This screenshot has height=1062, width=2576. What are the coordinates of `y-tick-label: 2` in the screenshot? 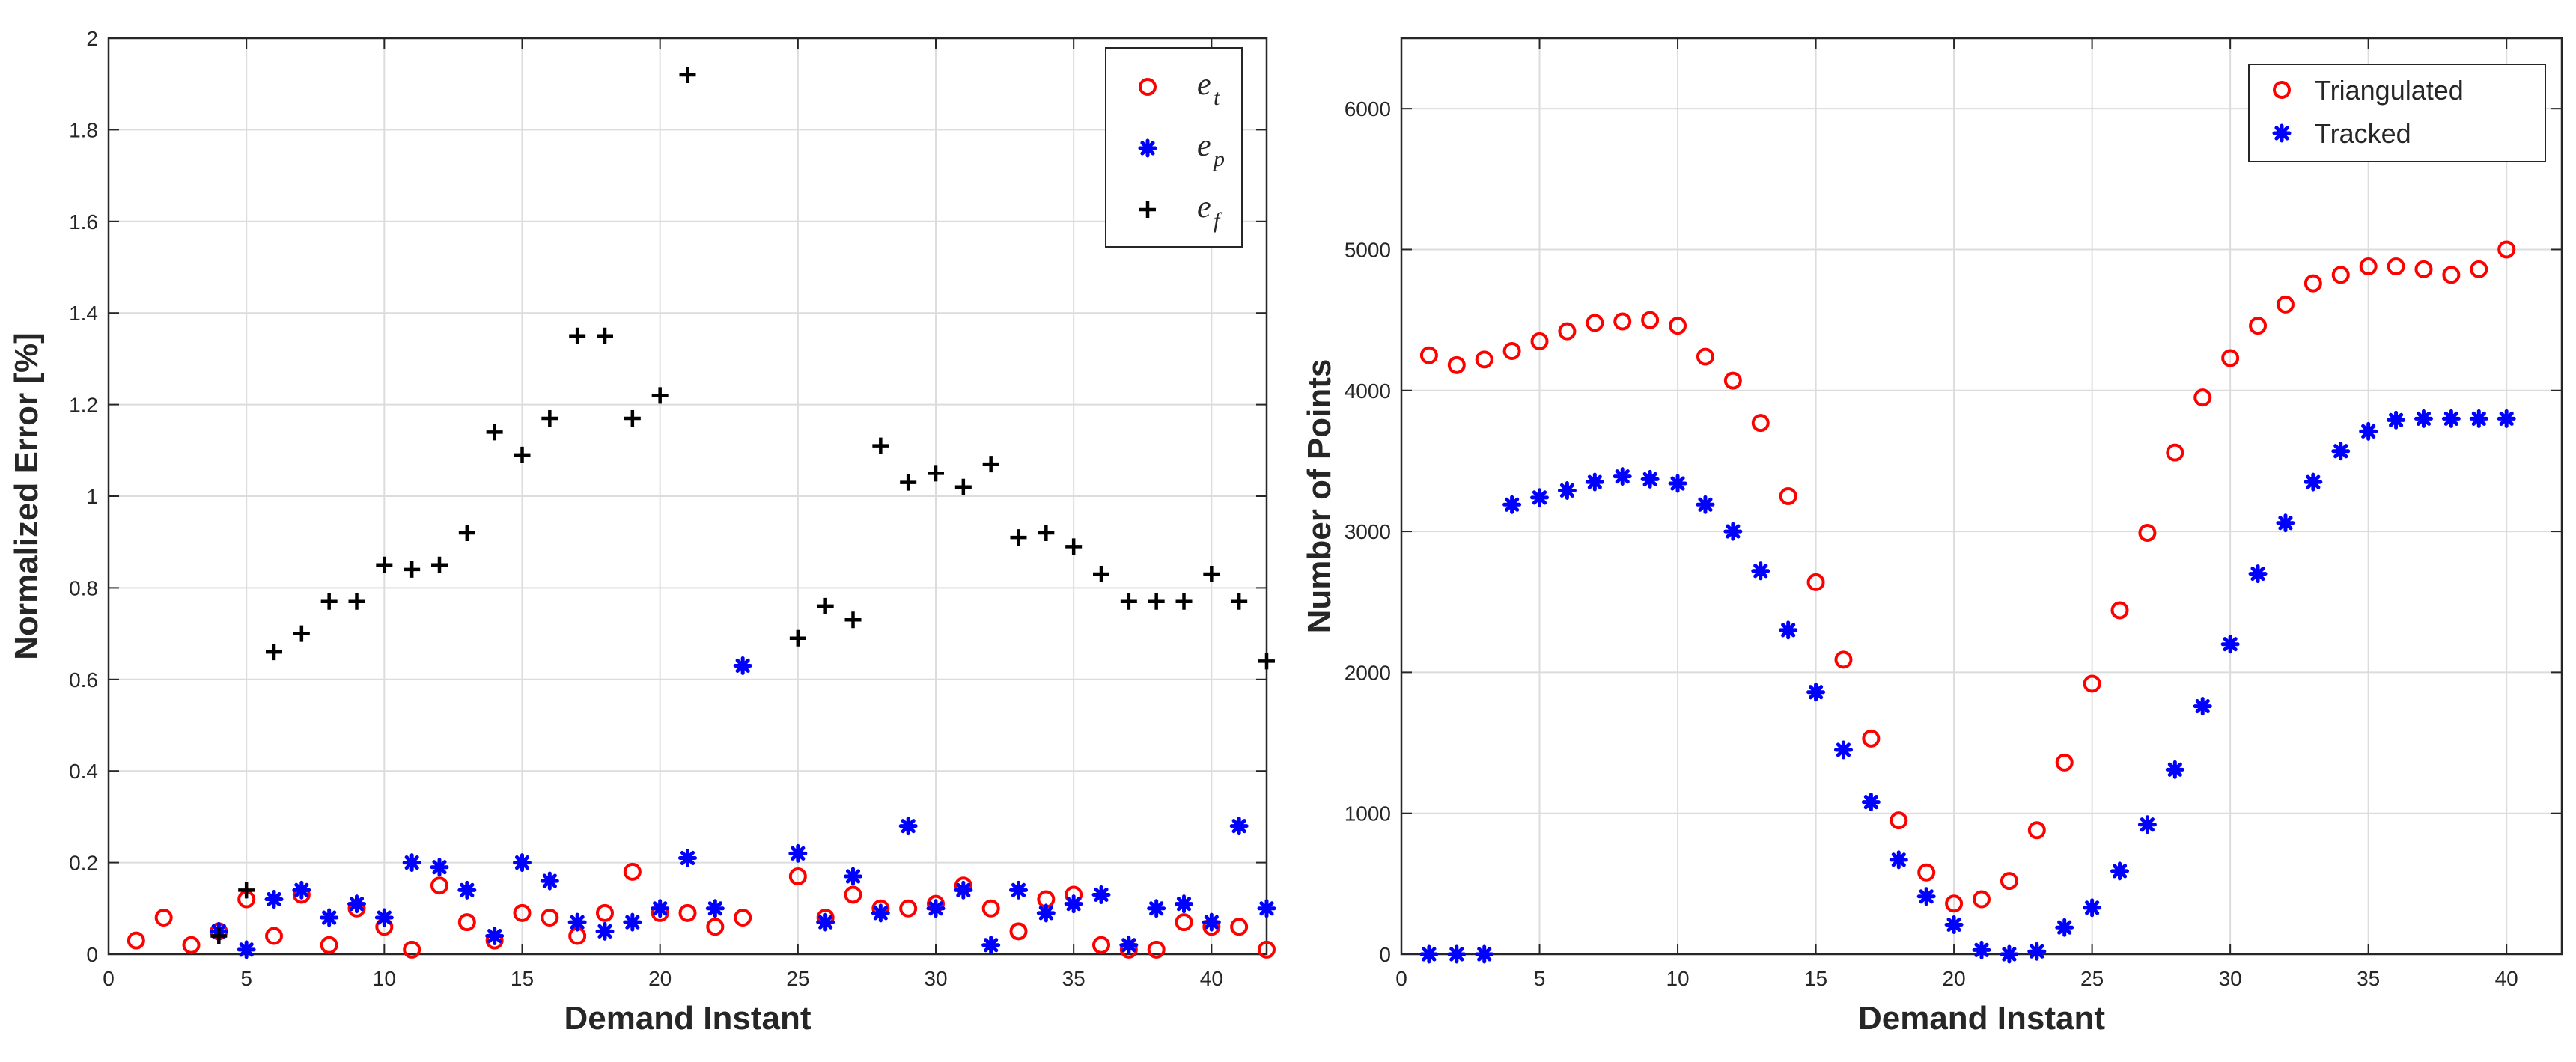 It's located at (92, 39).